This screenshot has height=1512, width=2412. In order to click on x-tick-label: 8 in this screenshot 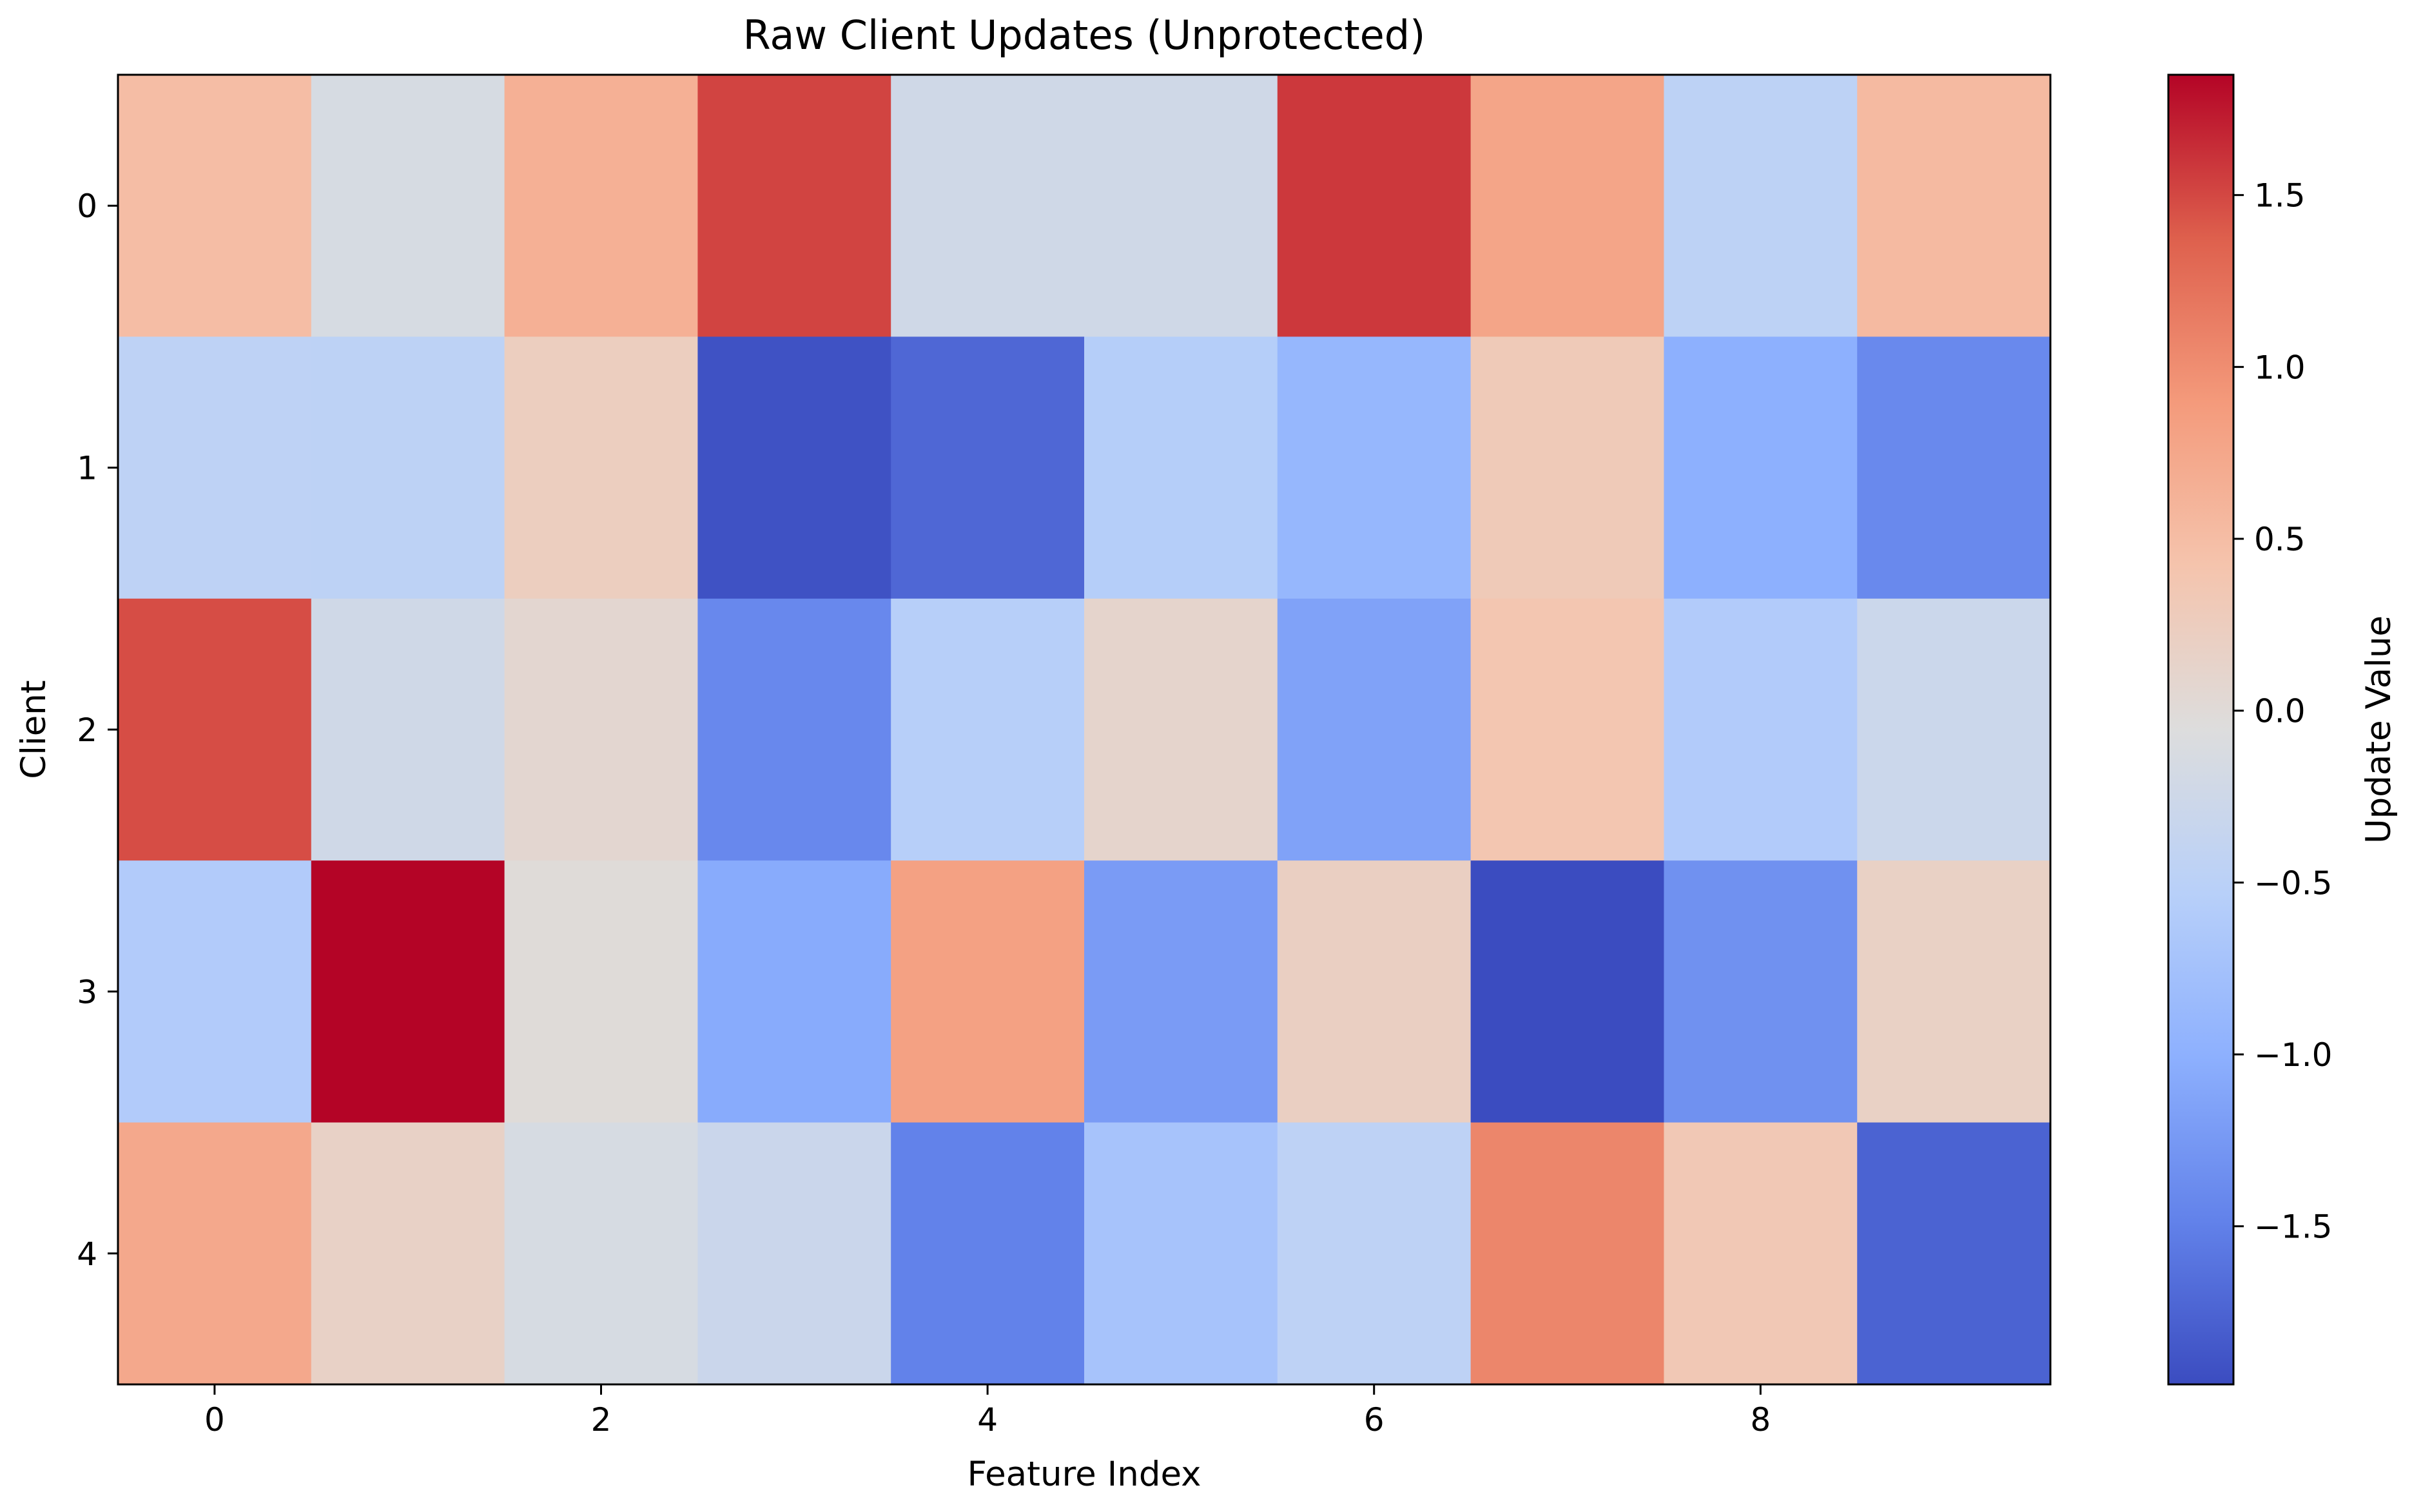, I will do `click(1761, 1420)`.